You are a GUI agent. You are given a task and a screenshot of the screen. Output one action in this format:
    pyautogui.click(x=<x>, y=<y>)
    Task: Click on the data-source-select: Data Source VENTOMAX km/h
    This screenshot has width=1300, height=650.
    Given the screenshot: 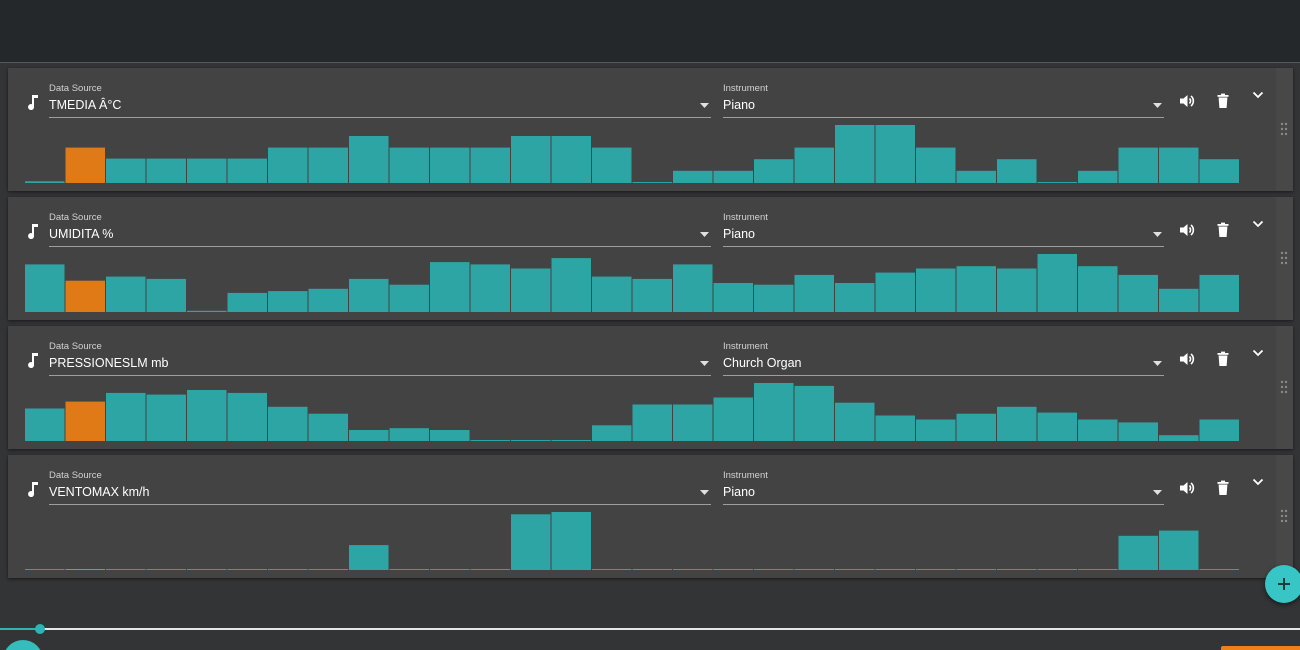 What is the action you would take?
    pyautogui.click(x=380, y=487)
    